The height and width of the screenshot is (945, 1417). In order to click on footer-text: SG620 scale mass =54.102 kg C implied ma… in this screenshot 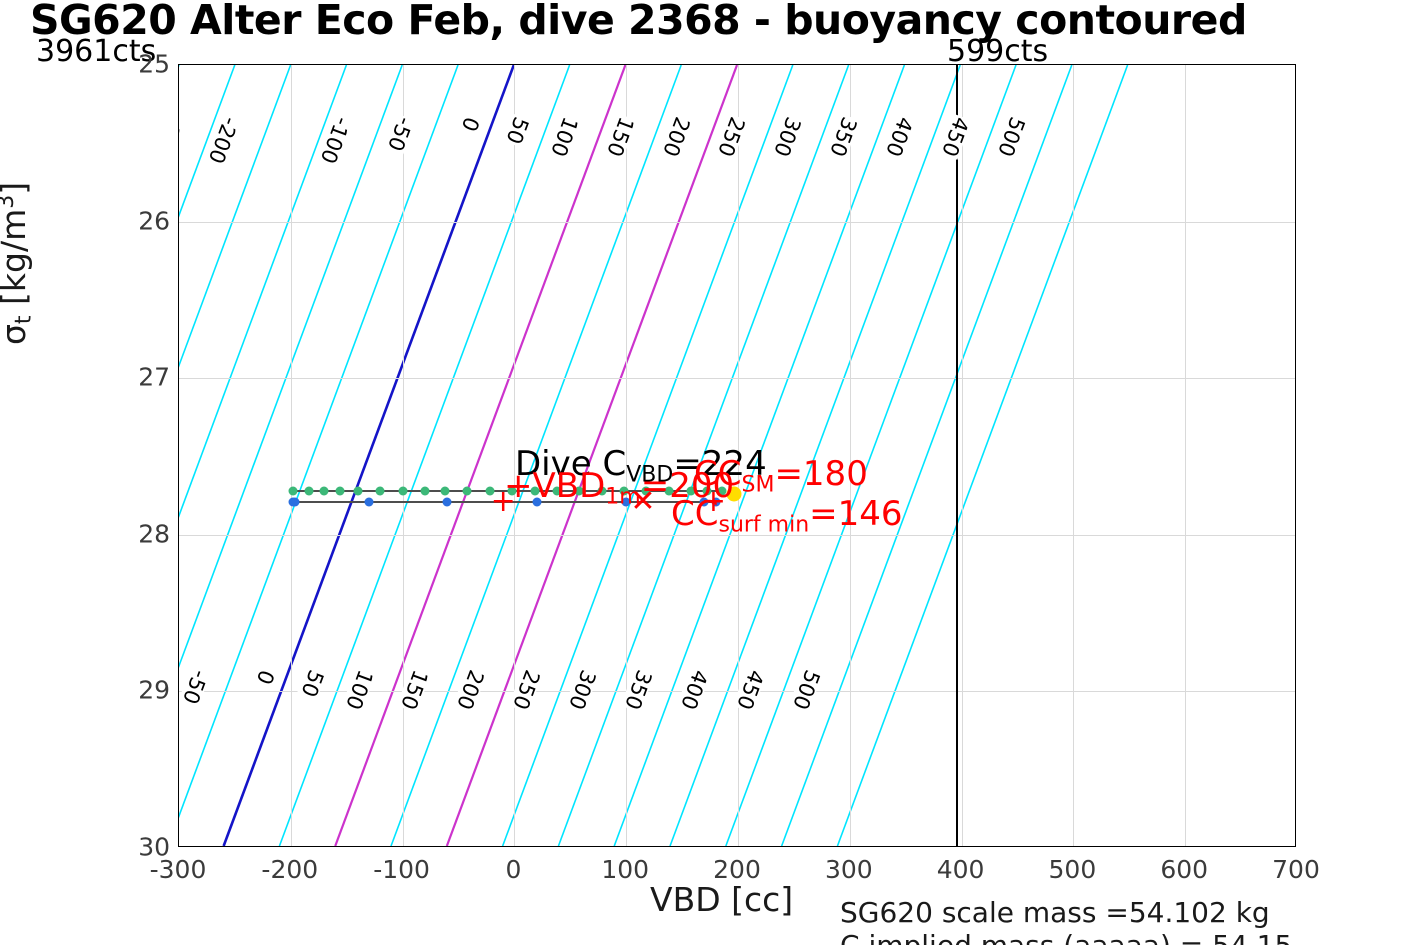, I will do `click(1066, 920)`.